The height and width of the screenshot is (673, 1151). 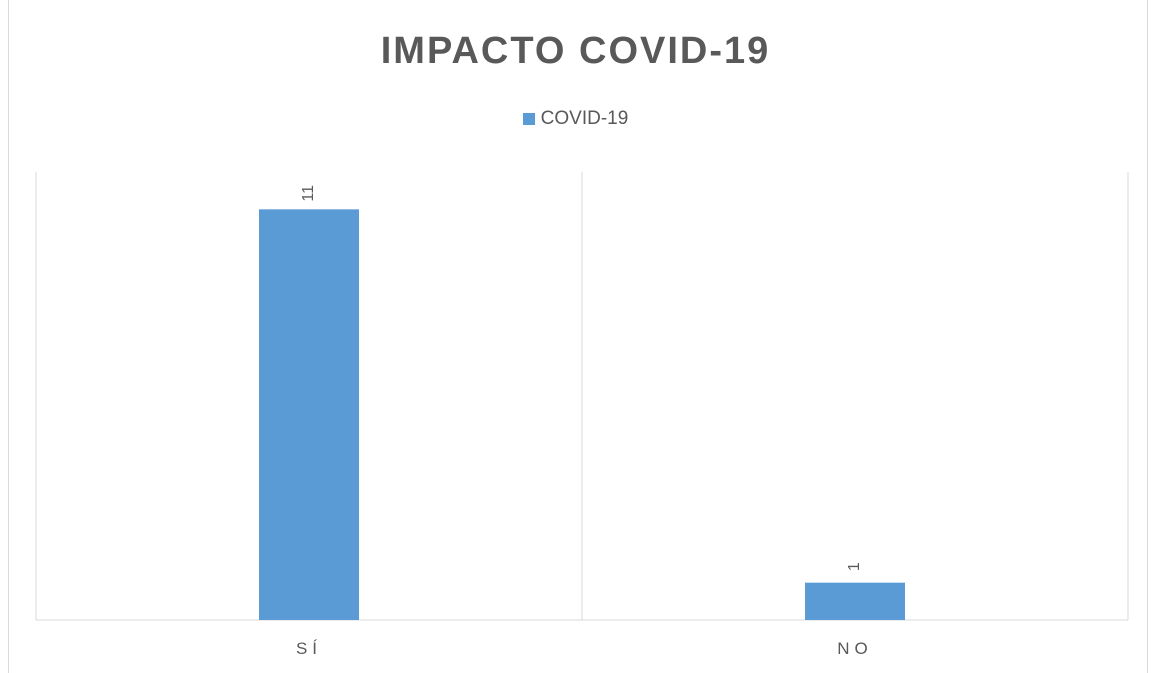 What do you see at coordinates (855, 648) in the screenshot?
I see `category-label: NO` at bounding box center [855, 648].